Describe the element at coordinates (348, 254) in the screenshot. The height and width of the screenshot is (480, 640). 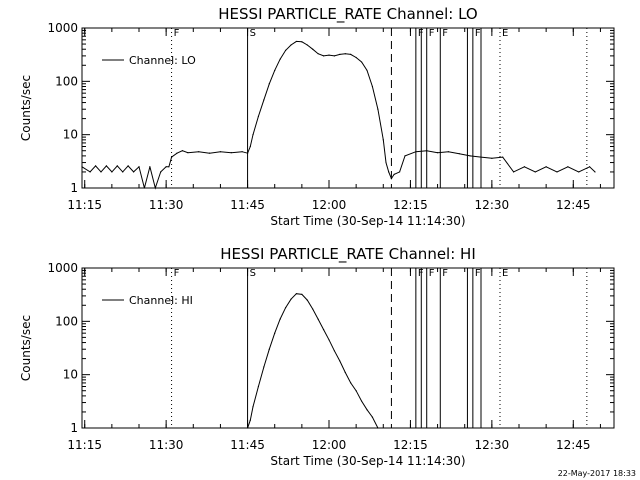
I see `chart-title: HESSI PARTICLE_RATE Channel: HI` at that location.